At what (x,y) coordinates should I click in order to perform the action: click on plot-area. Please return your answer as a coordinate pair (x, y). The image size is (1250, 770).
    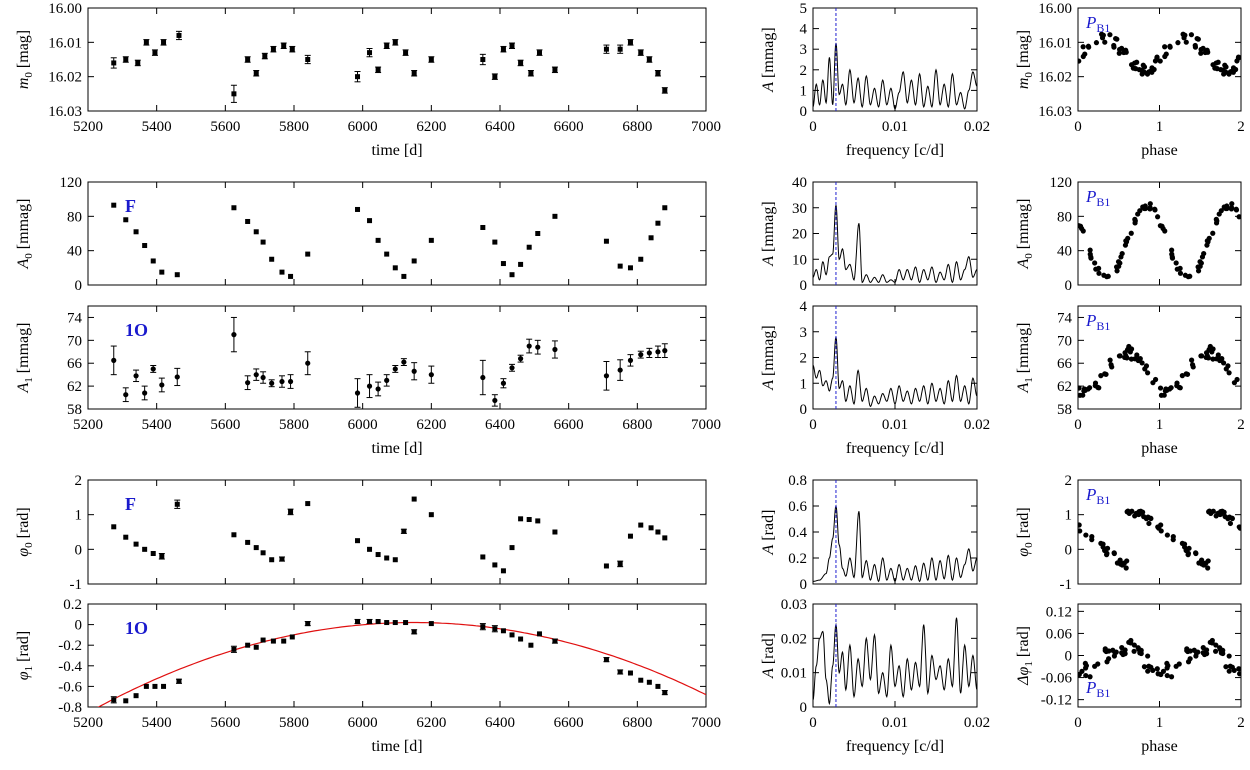
    Looking at the image, I should click on (895, 59).